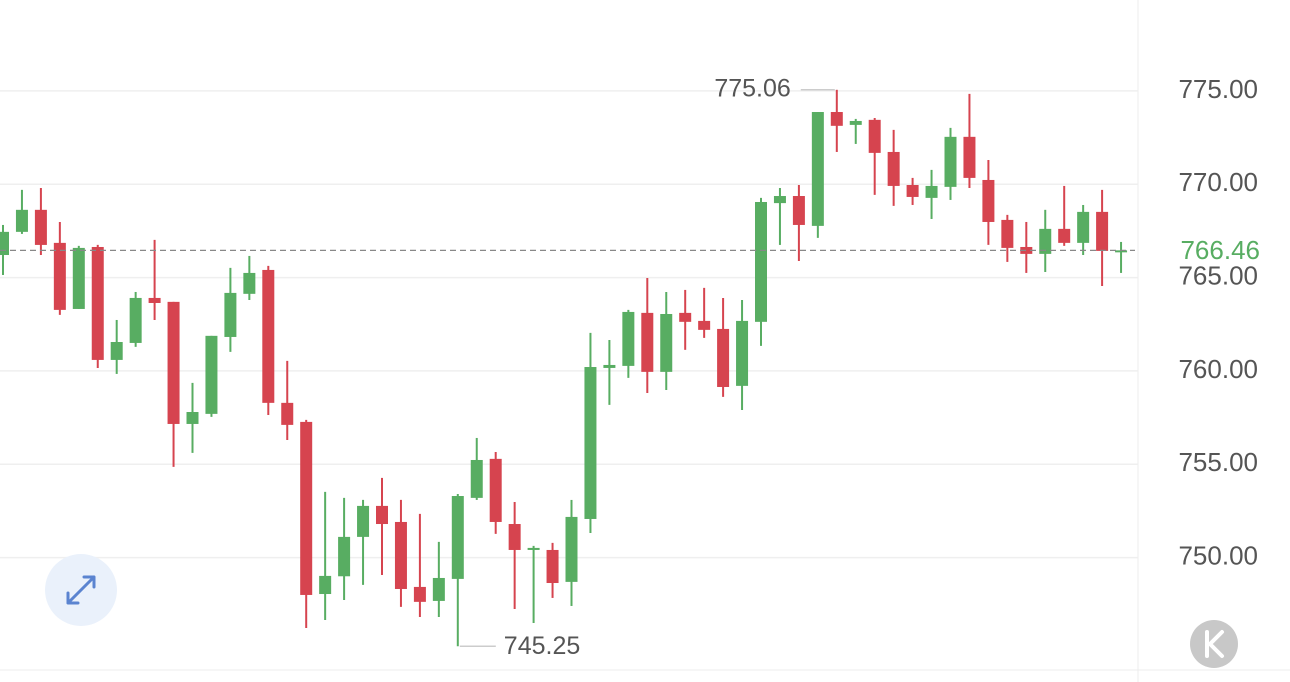  I want to click on min-label: 745.25, so click(542, 646).